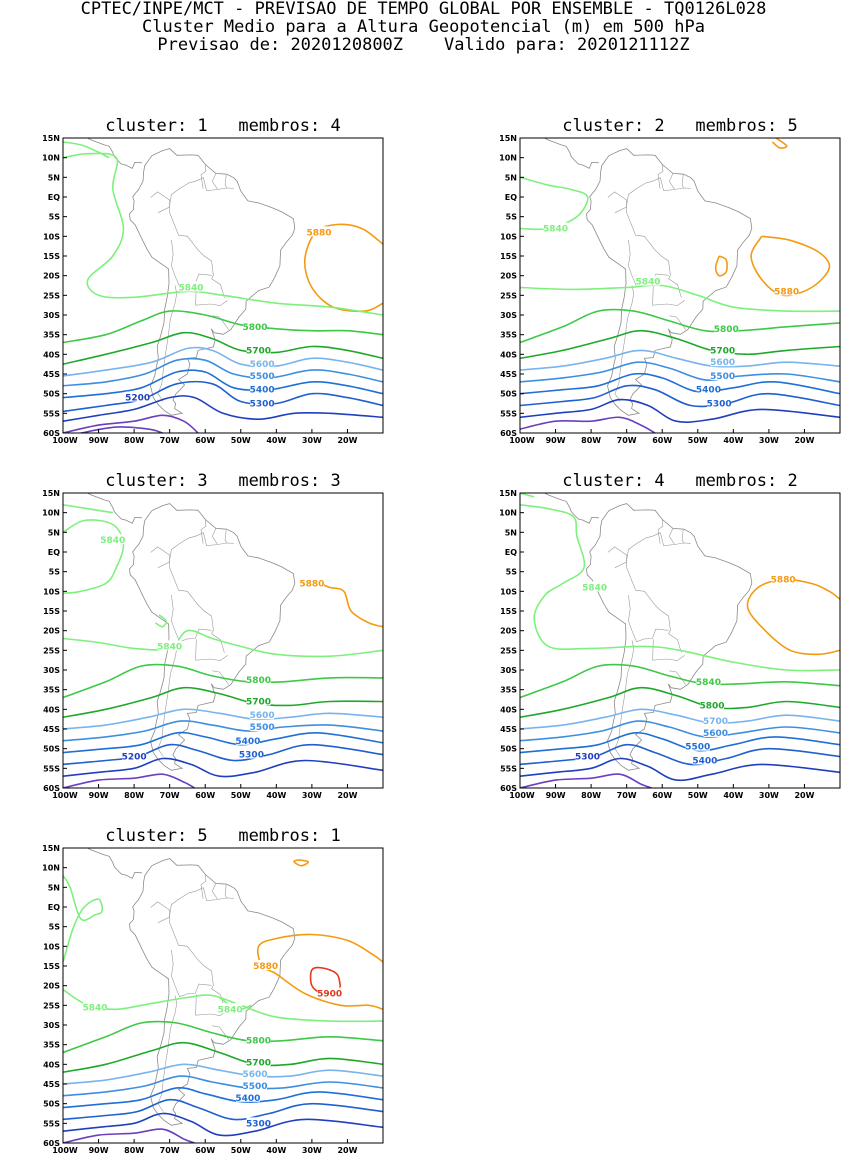  Describe the element at coordinates (205, 795) in the screenshot. I see `lon-label: 60W` at that location.